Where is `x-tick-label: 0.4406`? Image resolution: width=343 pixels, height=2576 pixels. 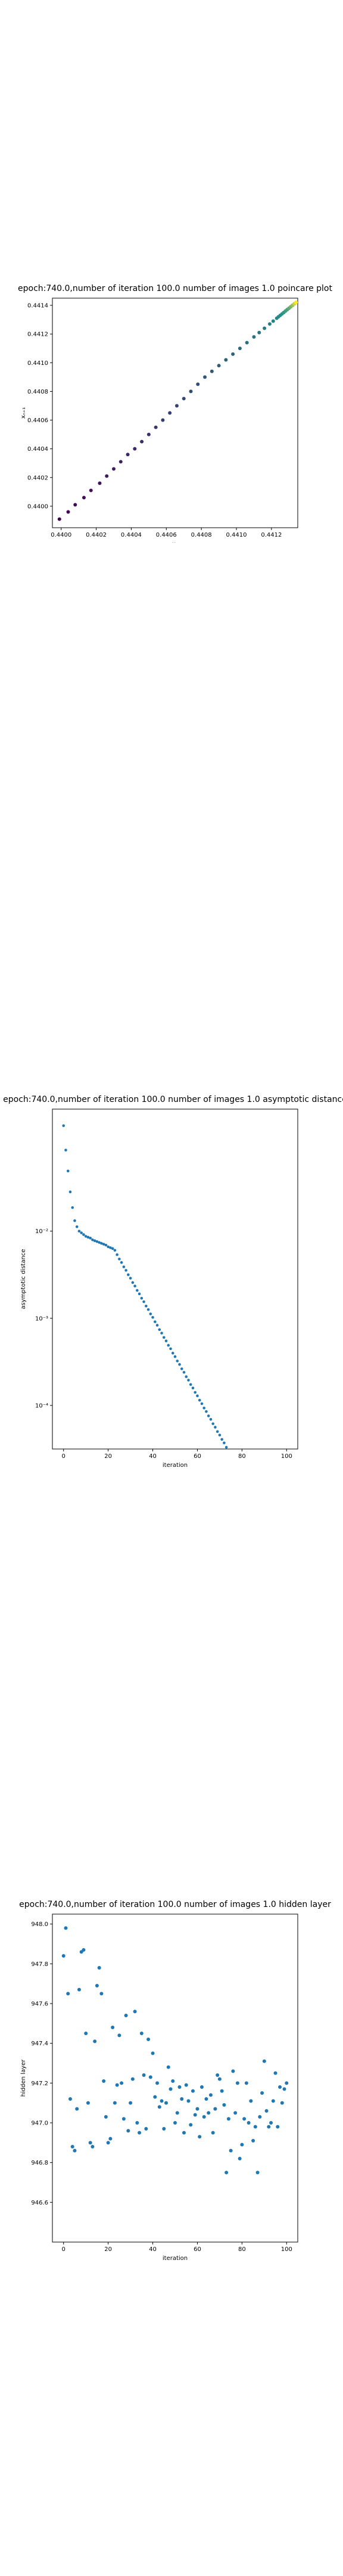 x-tick-label: 0.4406 is located at coordinates (167, 535).